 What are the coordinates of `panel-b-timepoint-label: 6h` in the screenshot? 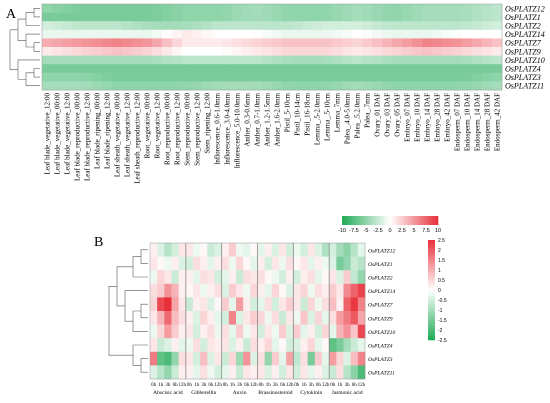 It's located at (319, 385).